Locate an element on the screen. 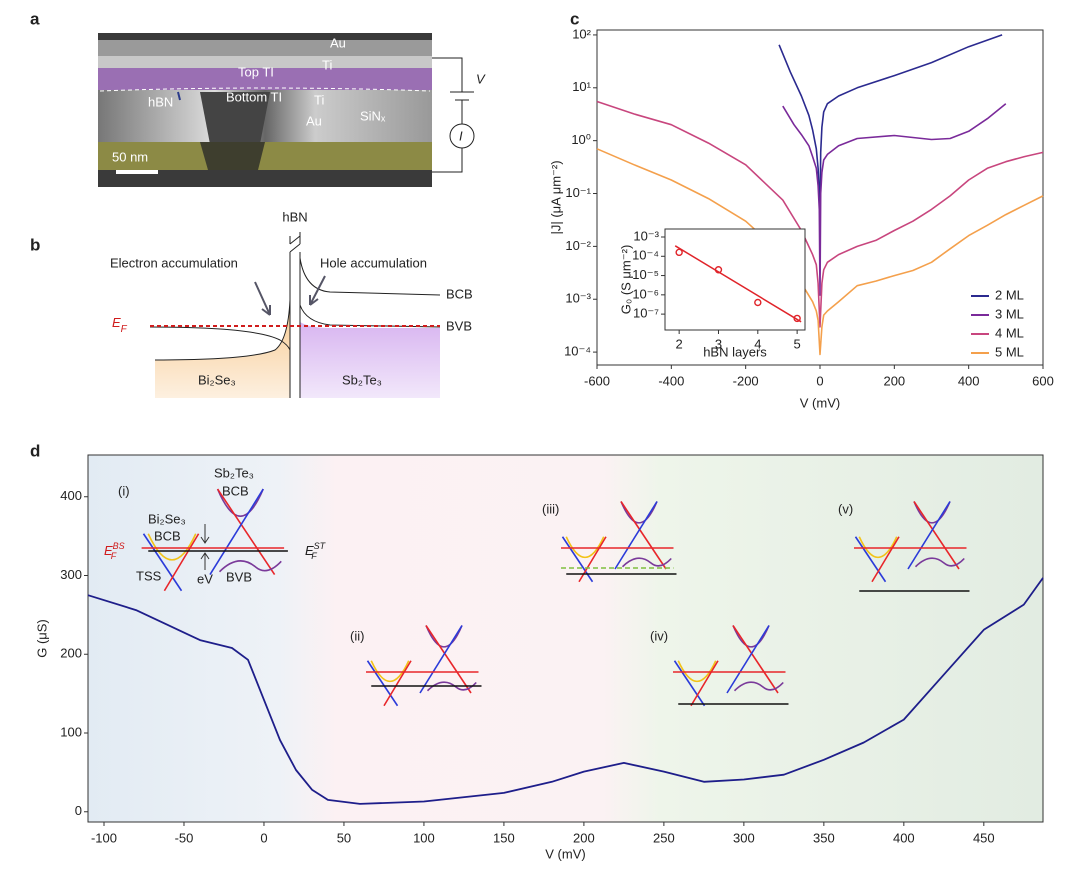 The image size is (1080, 869). label: Sb₂Te₃ is located at coordinates (362, 379).